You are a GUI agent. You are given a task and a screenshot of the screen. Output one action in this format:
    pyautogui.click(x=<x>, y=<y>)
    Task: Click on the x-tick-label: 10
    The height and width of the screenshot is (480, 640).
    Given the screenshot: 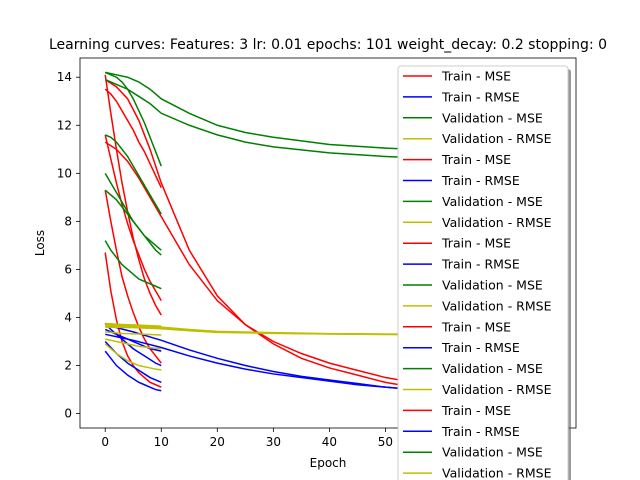 What is the action you would take?
    pyautogui.click(x=161, y=442)
    